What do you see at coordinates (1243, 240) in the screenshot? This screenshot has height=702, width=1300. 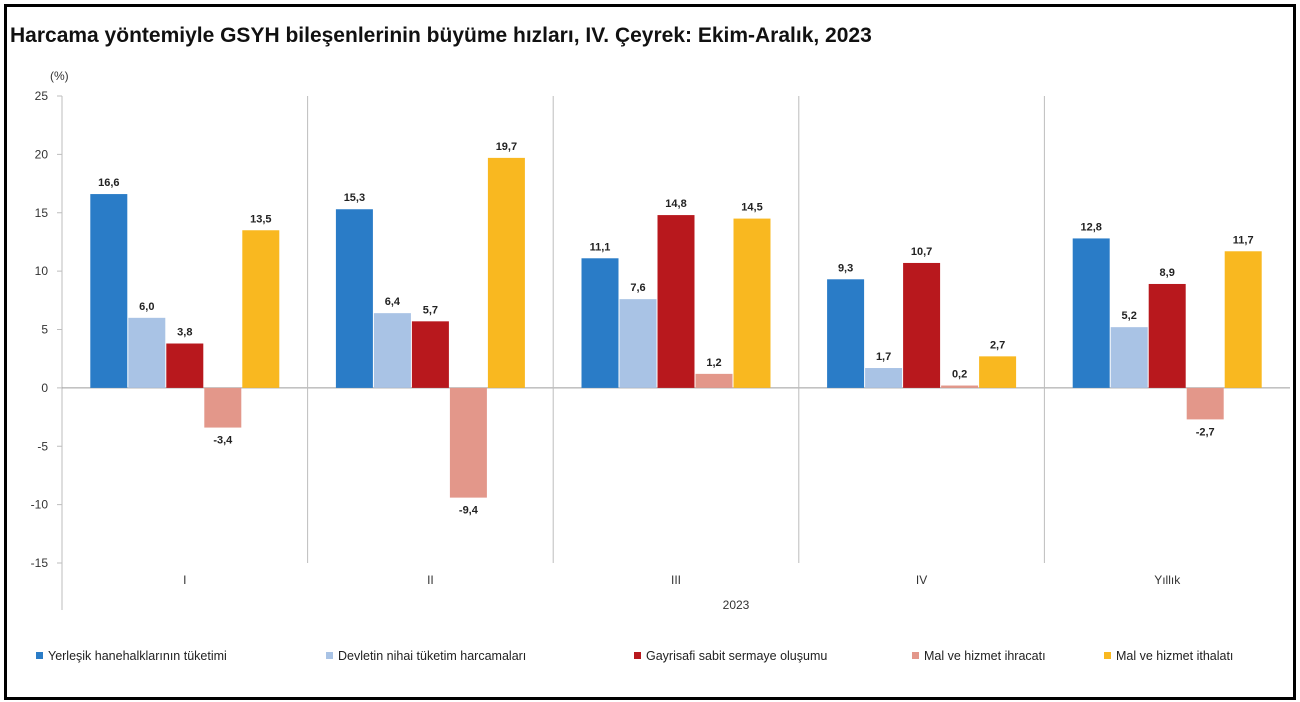 I see `data-label: 11,7` at bounding box center [1243, 240].